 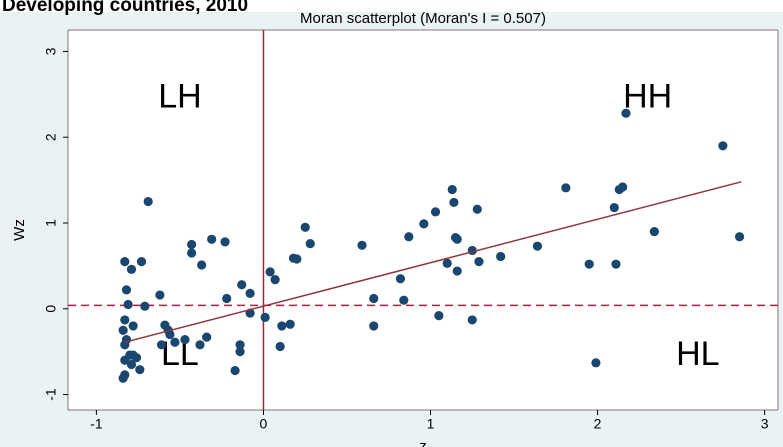 I want to click on y-tick-label: 2, so click(x=51, y=137).